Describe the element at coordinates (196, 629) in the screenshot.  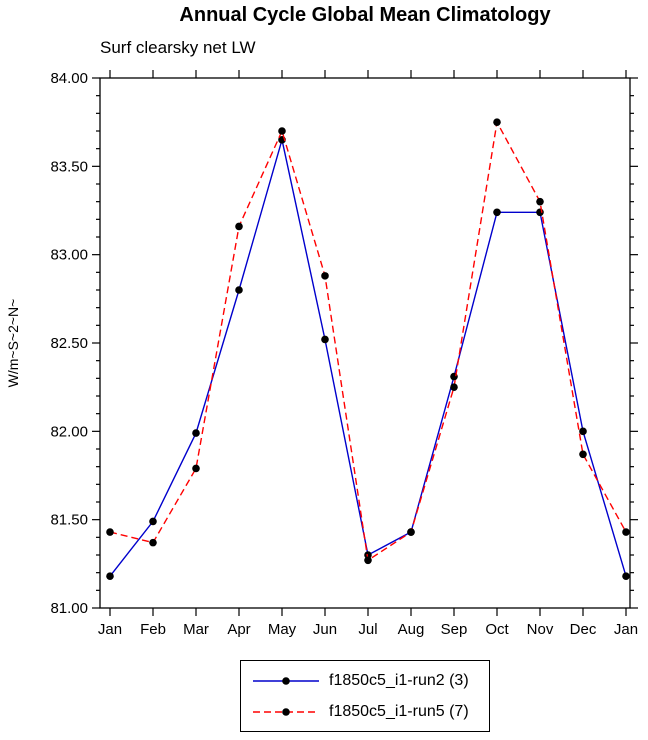
I see `x-tick-label: Mar` at that location.